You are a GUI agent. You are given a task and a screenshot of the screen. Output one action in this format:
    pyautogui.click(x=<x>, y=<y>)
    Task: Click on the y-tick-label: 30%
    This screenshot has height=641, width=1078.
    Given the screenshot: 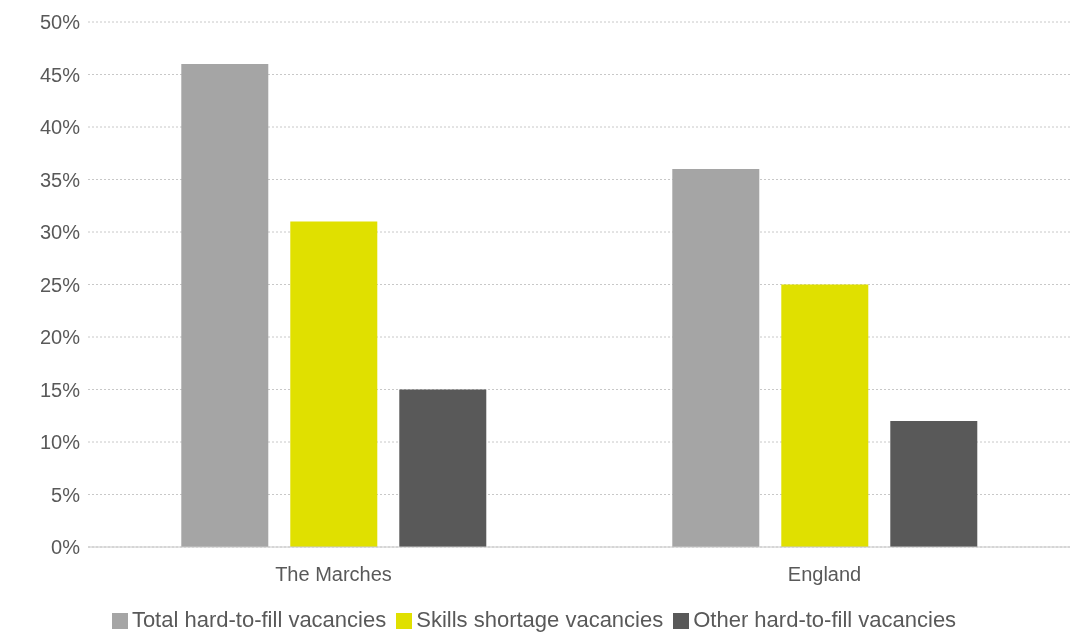 What is the action you would take?
    pyautogui.click(x=60, y=232)
    